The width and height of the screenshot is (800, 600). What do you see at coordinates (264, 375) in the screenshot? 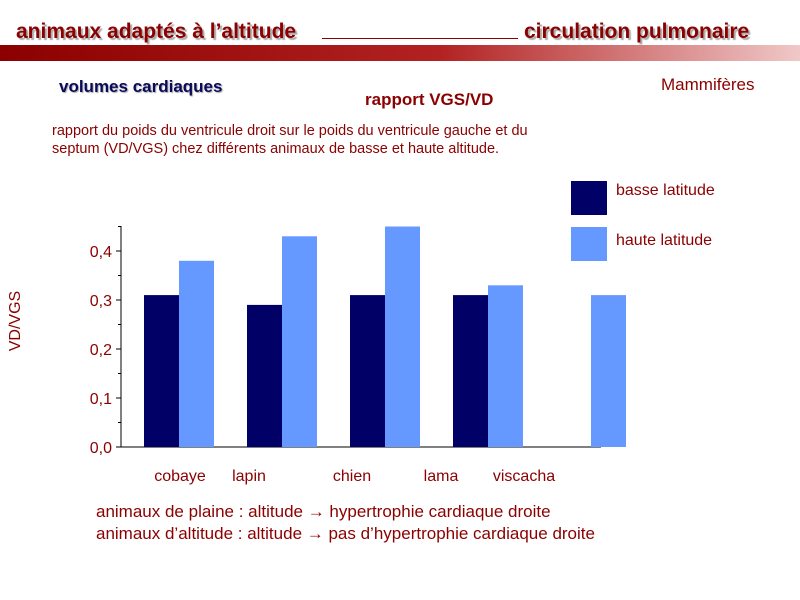
I see `bar-lapin-basse` at bounding box center [264, 375].